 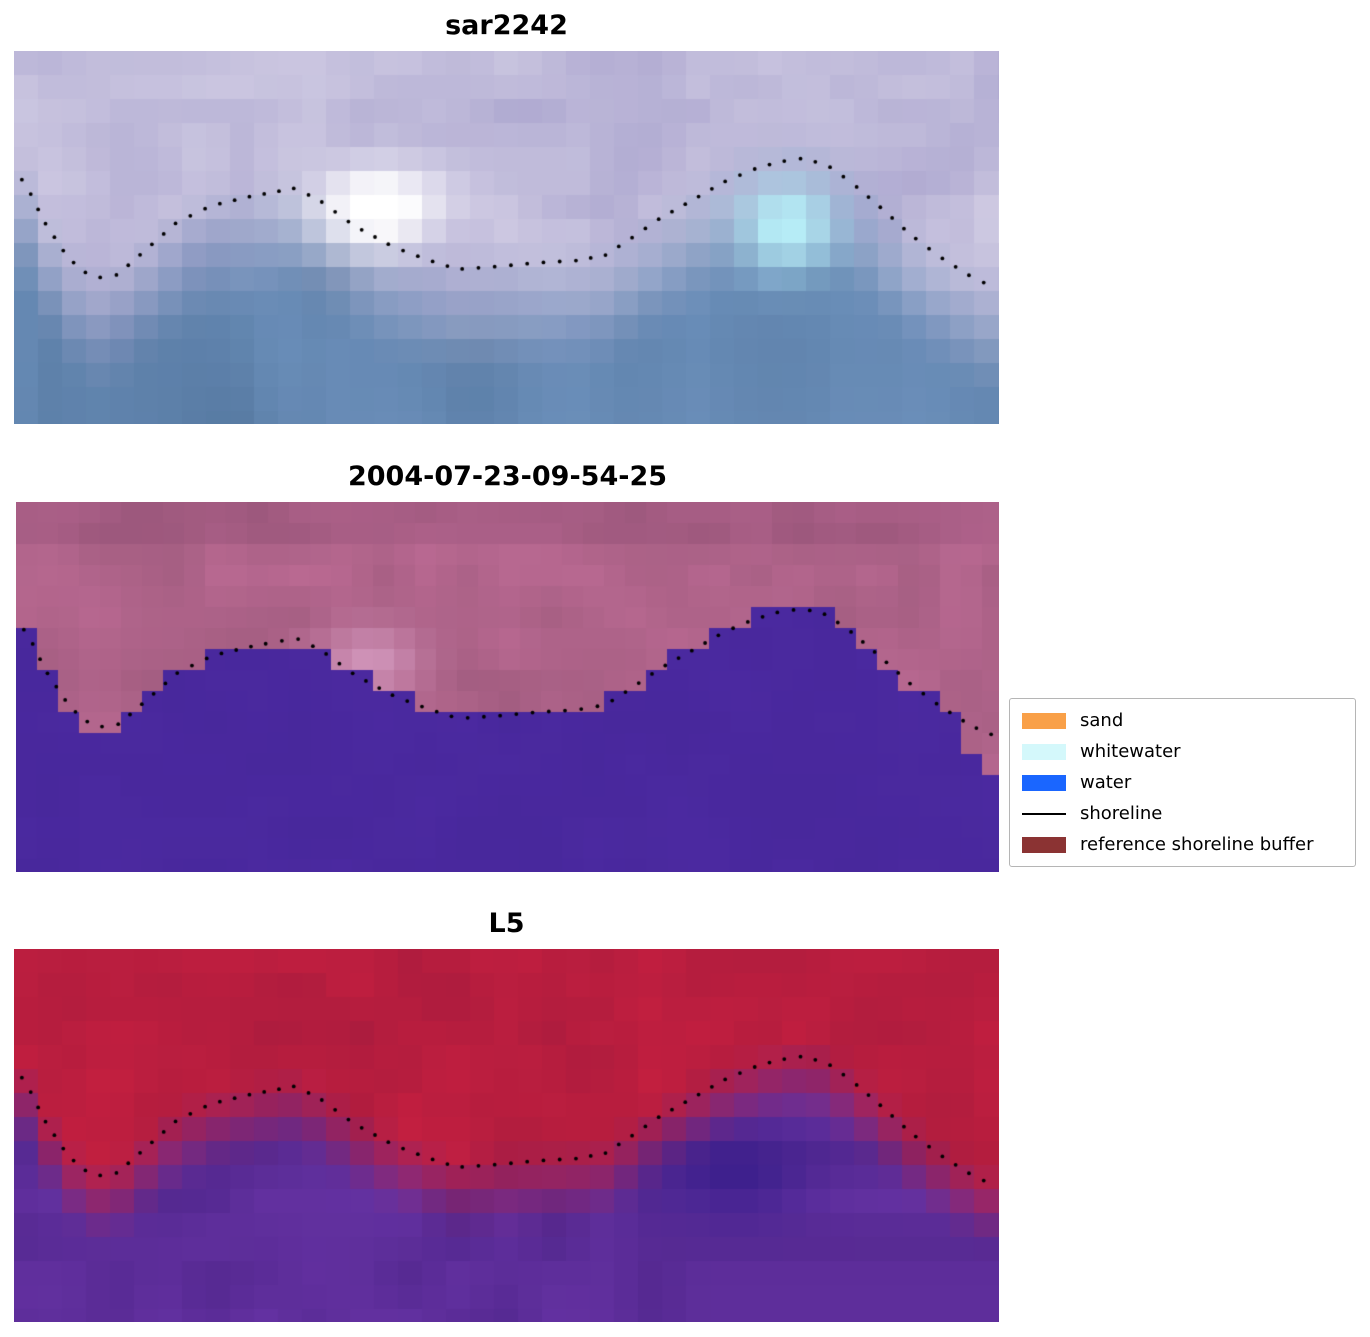 What do you see at coordinates (506, 25) in the screenshot?
I see `panel-title-sar2242: sar2242` at bounding box center [506, 25].